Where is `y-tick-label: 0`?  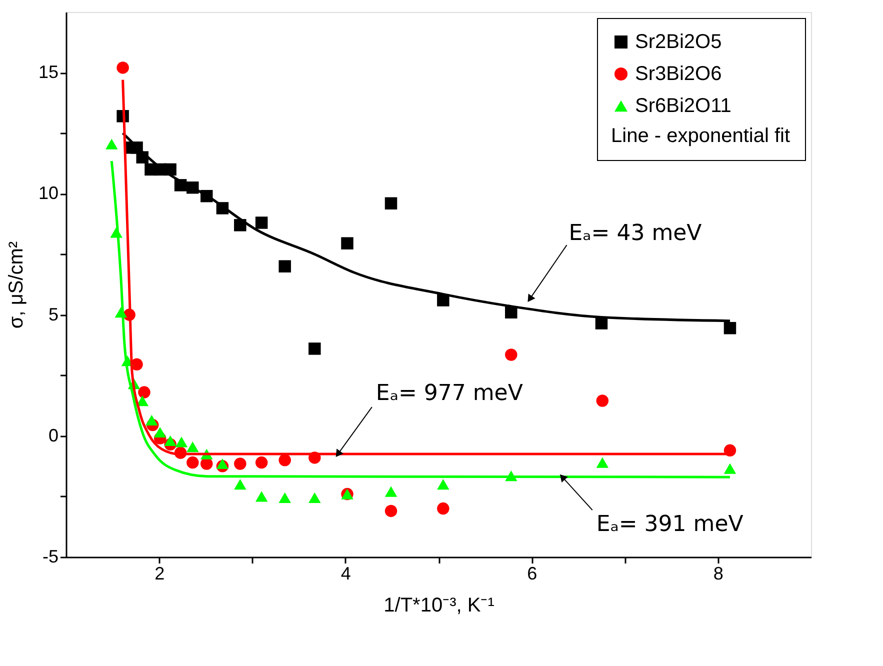
y-tick-label: 0 is located at coordinates (53, 435).